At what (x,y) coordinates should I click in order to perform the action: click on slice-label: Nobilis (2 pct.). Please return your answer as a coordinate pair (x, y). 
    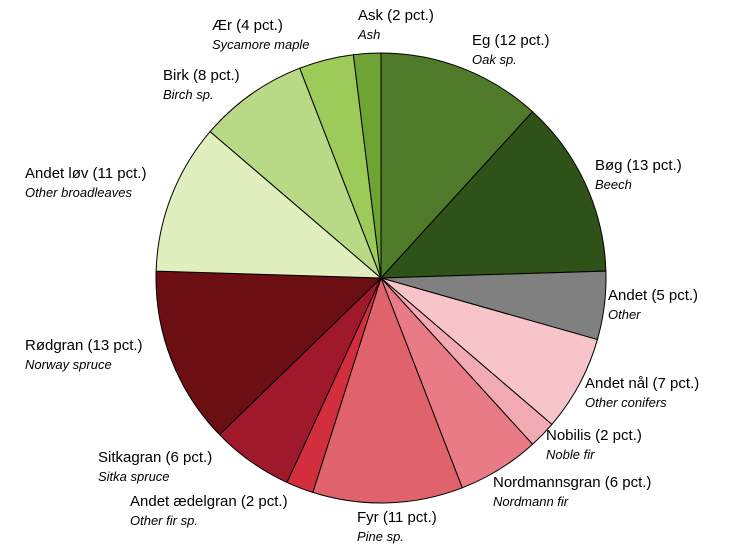
    Looking at the image, I should click on (594, 435).